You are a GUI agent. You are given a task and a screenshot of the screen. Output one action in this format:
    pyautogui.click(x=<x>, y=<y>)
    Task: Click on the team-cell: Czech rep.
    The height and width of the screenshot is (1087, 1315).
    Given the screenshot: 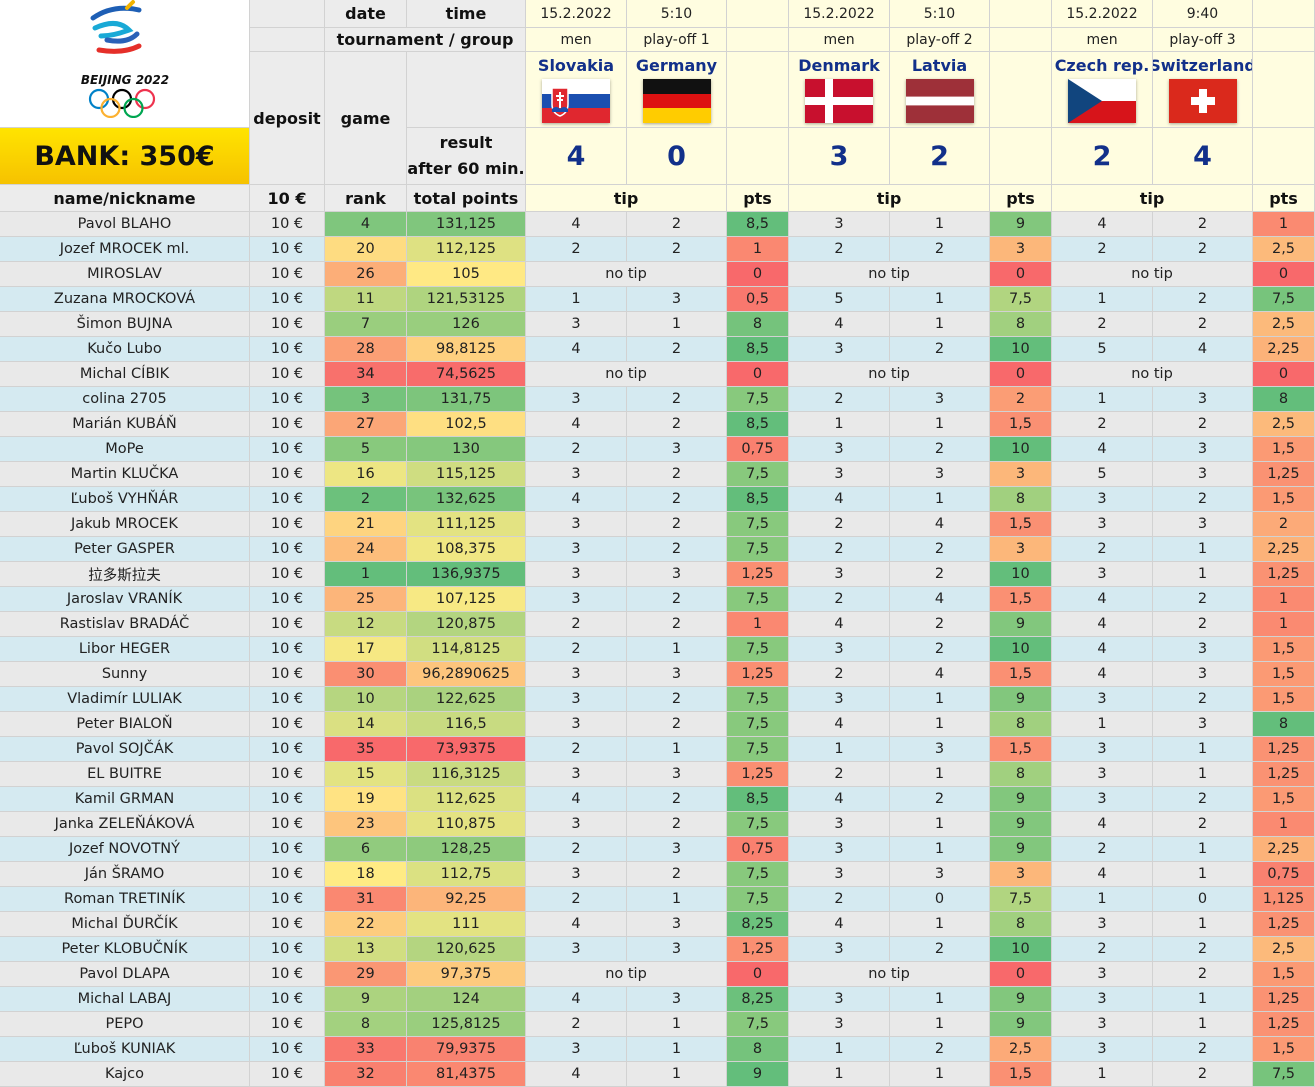 What is the action you would take?
    pyautogui.click(x=1102, y=90)
    